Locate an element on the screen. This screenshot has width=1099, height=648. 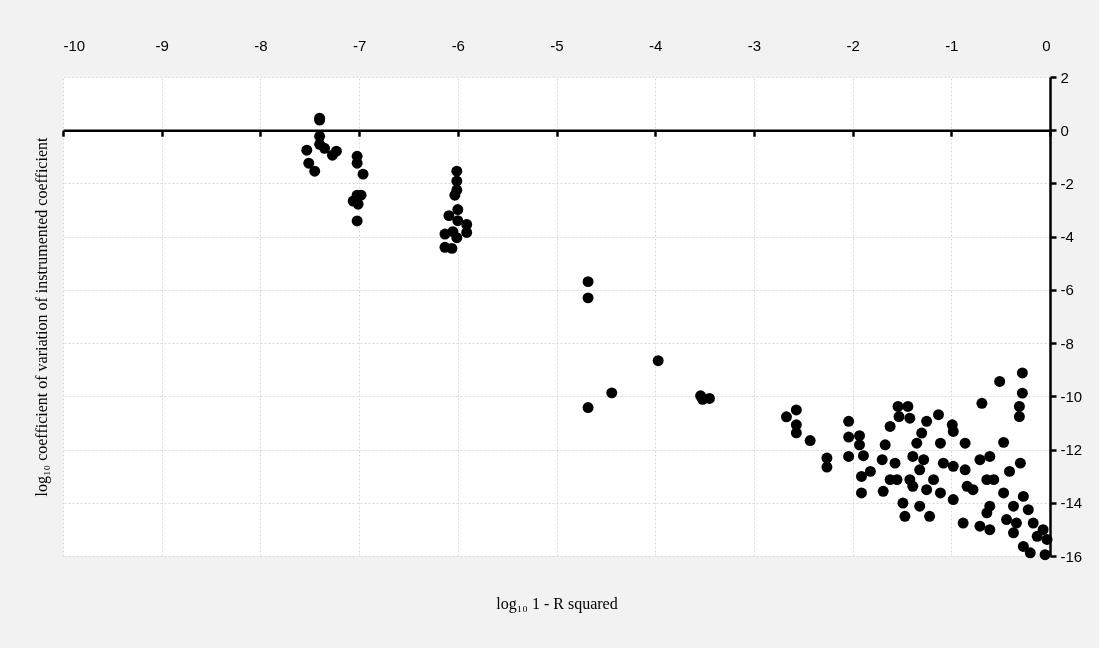
x-tick-label: 0 is located at coordinates (1046, 45).